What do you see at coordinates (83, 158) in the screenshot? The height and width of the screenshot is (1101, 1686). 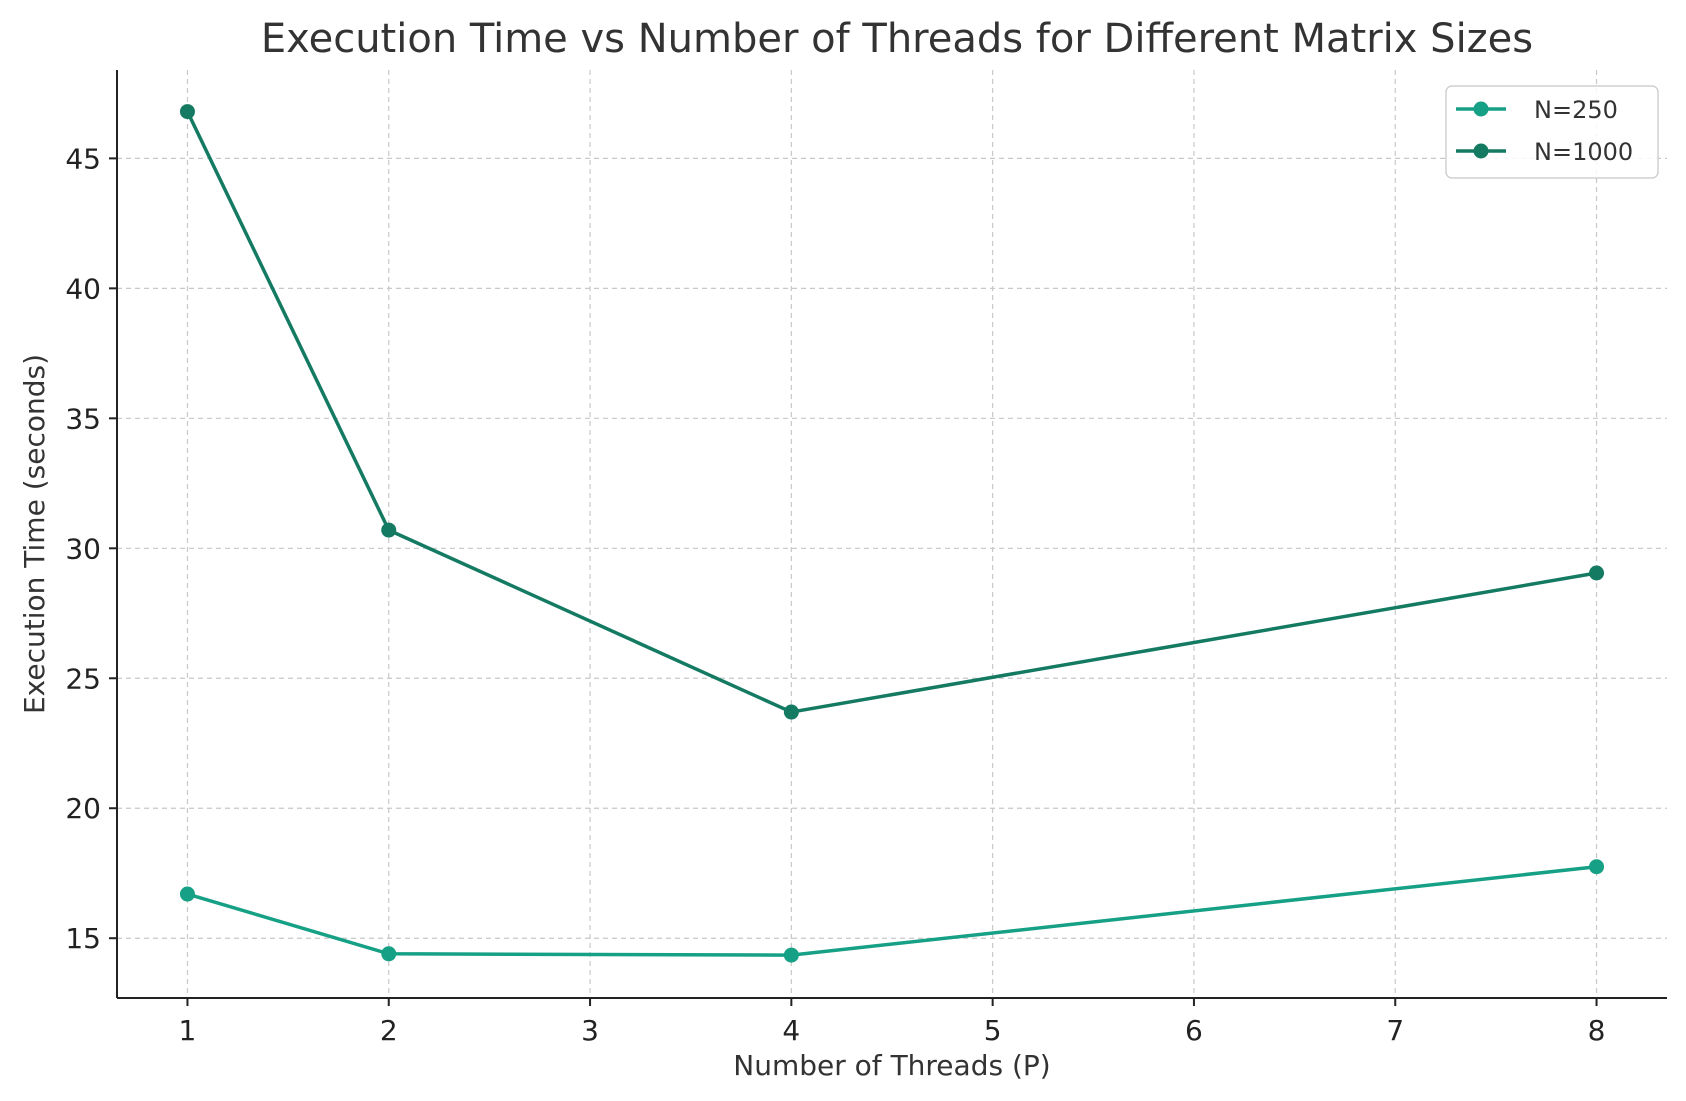 I see `y-tick-label: 45` at bounding box center [83, 158].